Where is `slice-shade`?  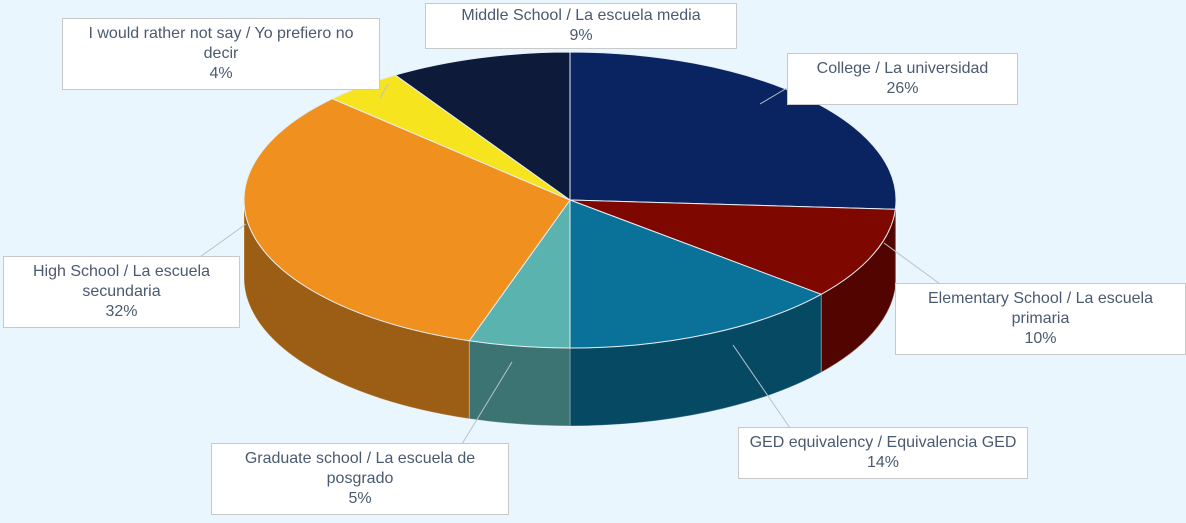
slice-shade is located at coordinates (519, 383).